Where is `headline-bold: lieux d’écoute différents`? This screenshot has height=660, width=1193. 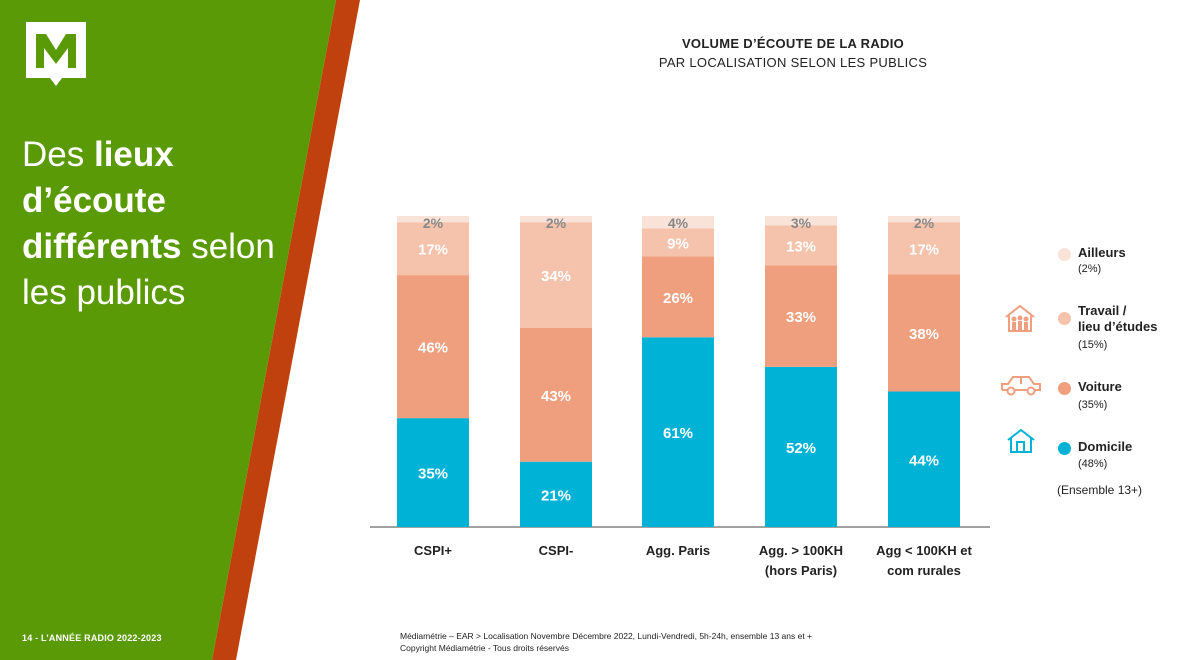 headline-bold: lieux d’écoute différents is located at coordinates (102, 200).